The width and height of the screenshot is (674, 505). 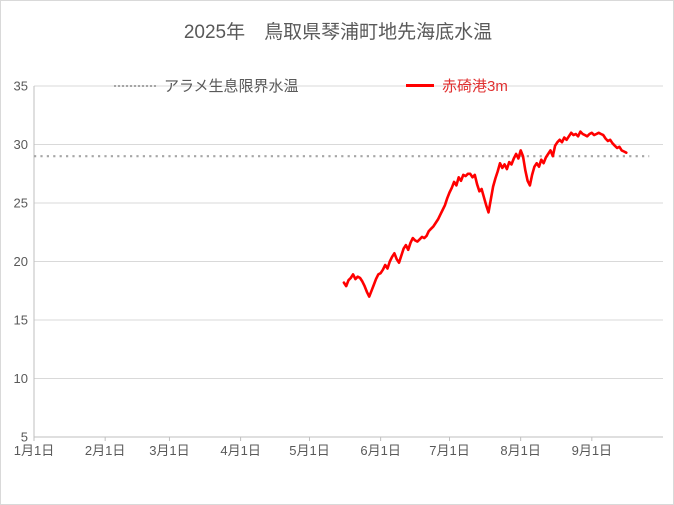 I want to click on x-axis-tick-label: 8月1日, so click(x=520, y=450).